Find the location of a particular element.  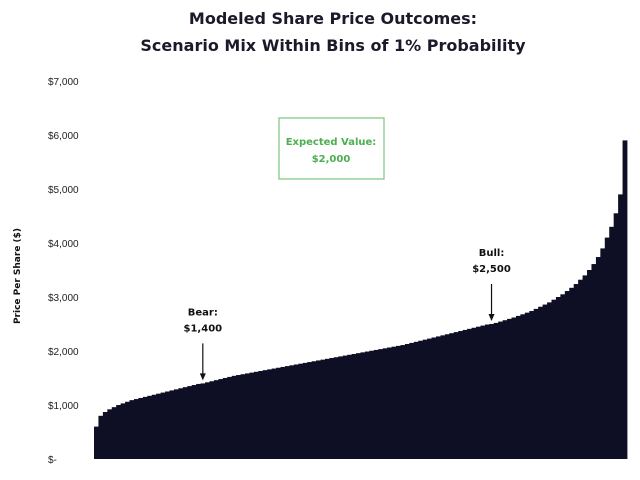

annotation-value: $1,400 is located at coordinates (203, 328).